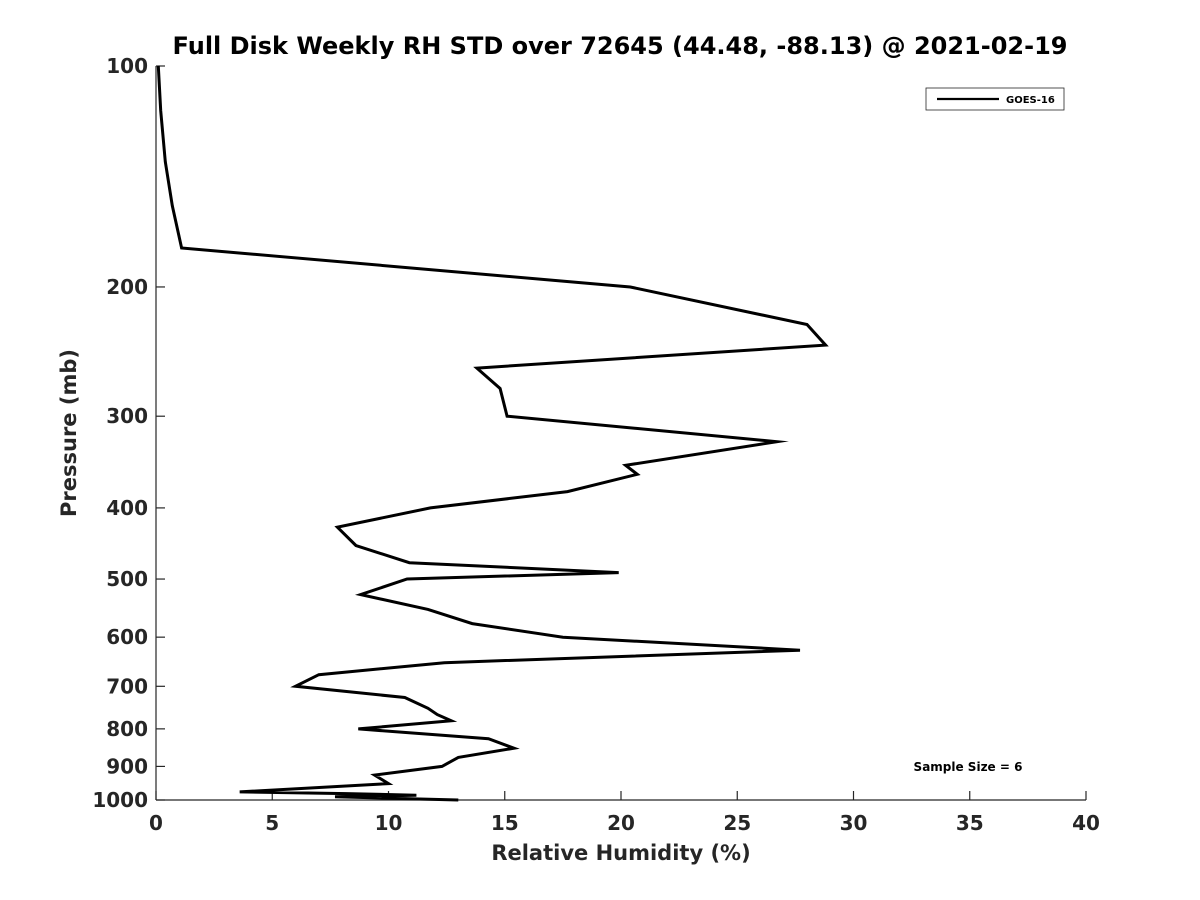 This screenshot has width=1200, height=900. Describe the element at coordinates (156, 823) in the screenshot. I see `x-tick-label: 0` at that location.